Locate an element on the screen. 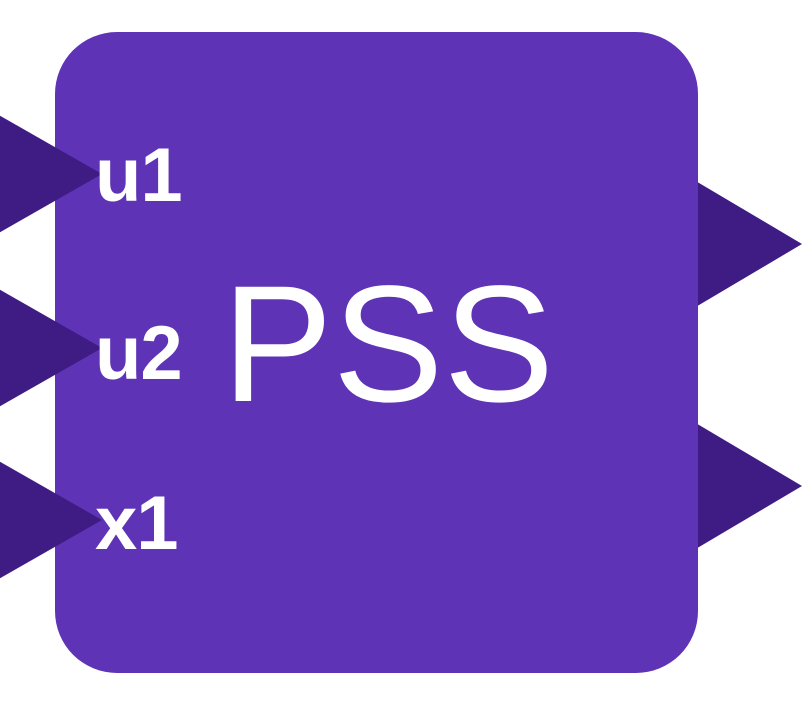  input-port-x1 is located at coordinates (51, 520).